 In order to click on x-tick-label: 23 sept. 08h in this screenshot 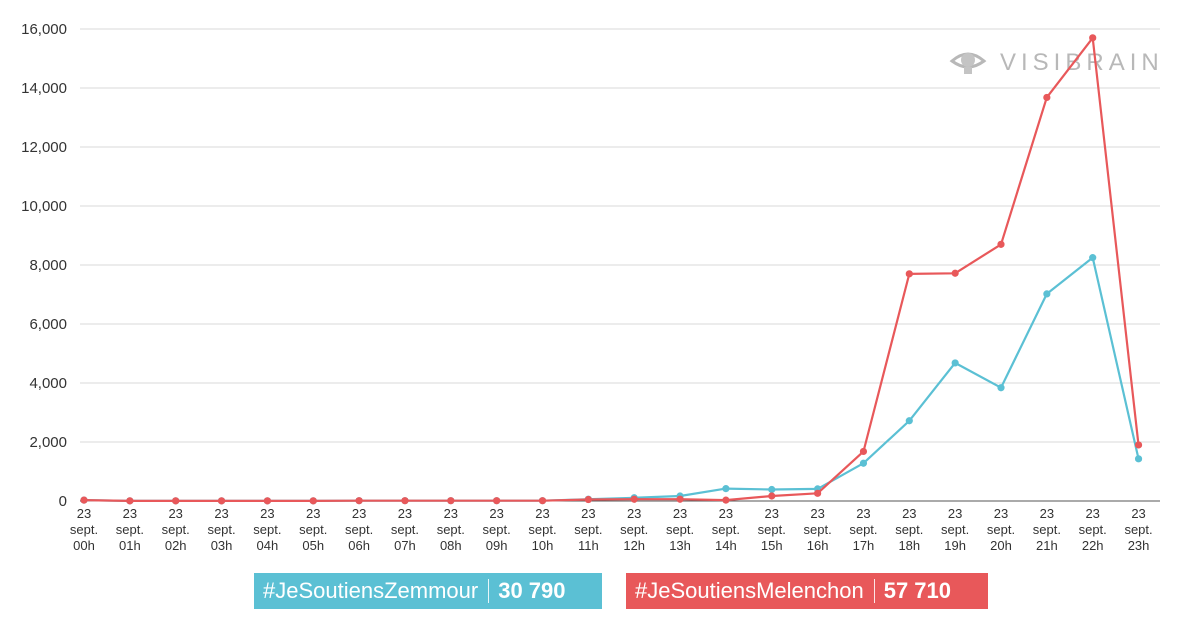, I will do `click(451, 529)`.